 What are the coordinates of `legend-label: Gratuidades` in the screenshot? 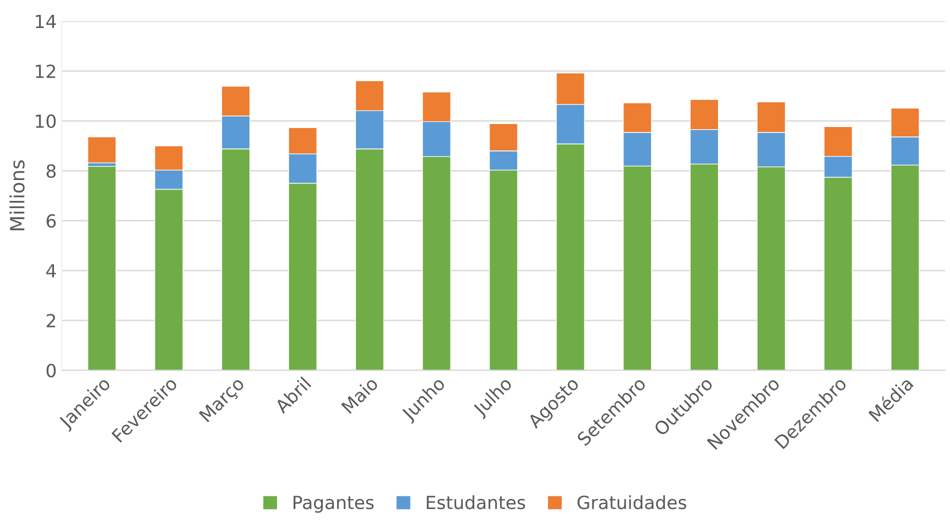 It's located at (632, 502).